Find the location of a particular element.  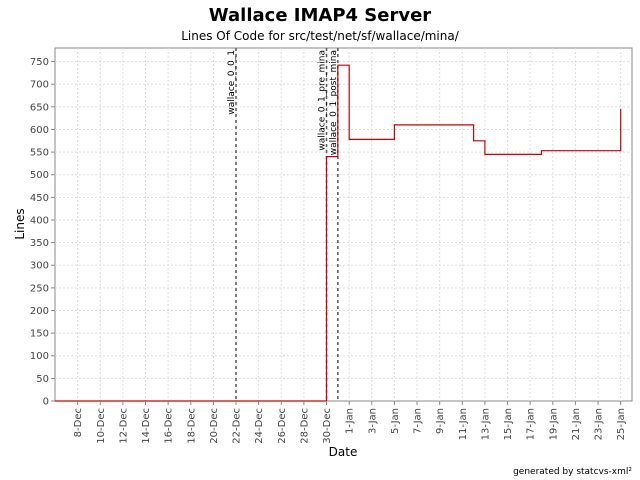

x-tick-label: 1-Jan is located at coordinates (350, 421).